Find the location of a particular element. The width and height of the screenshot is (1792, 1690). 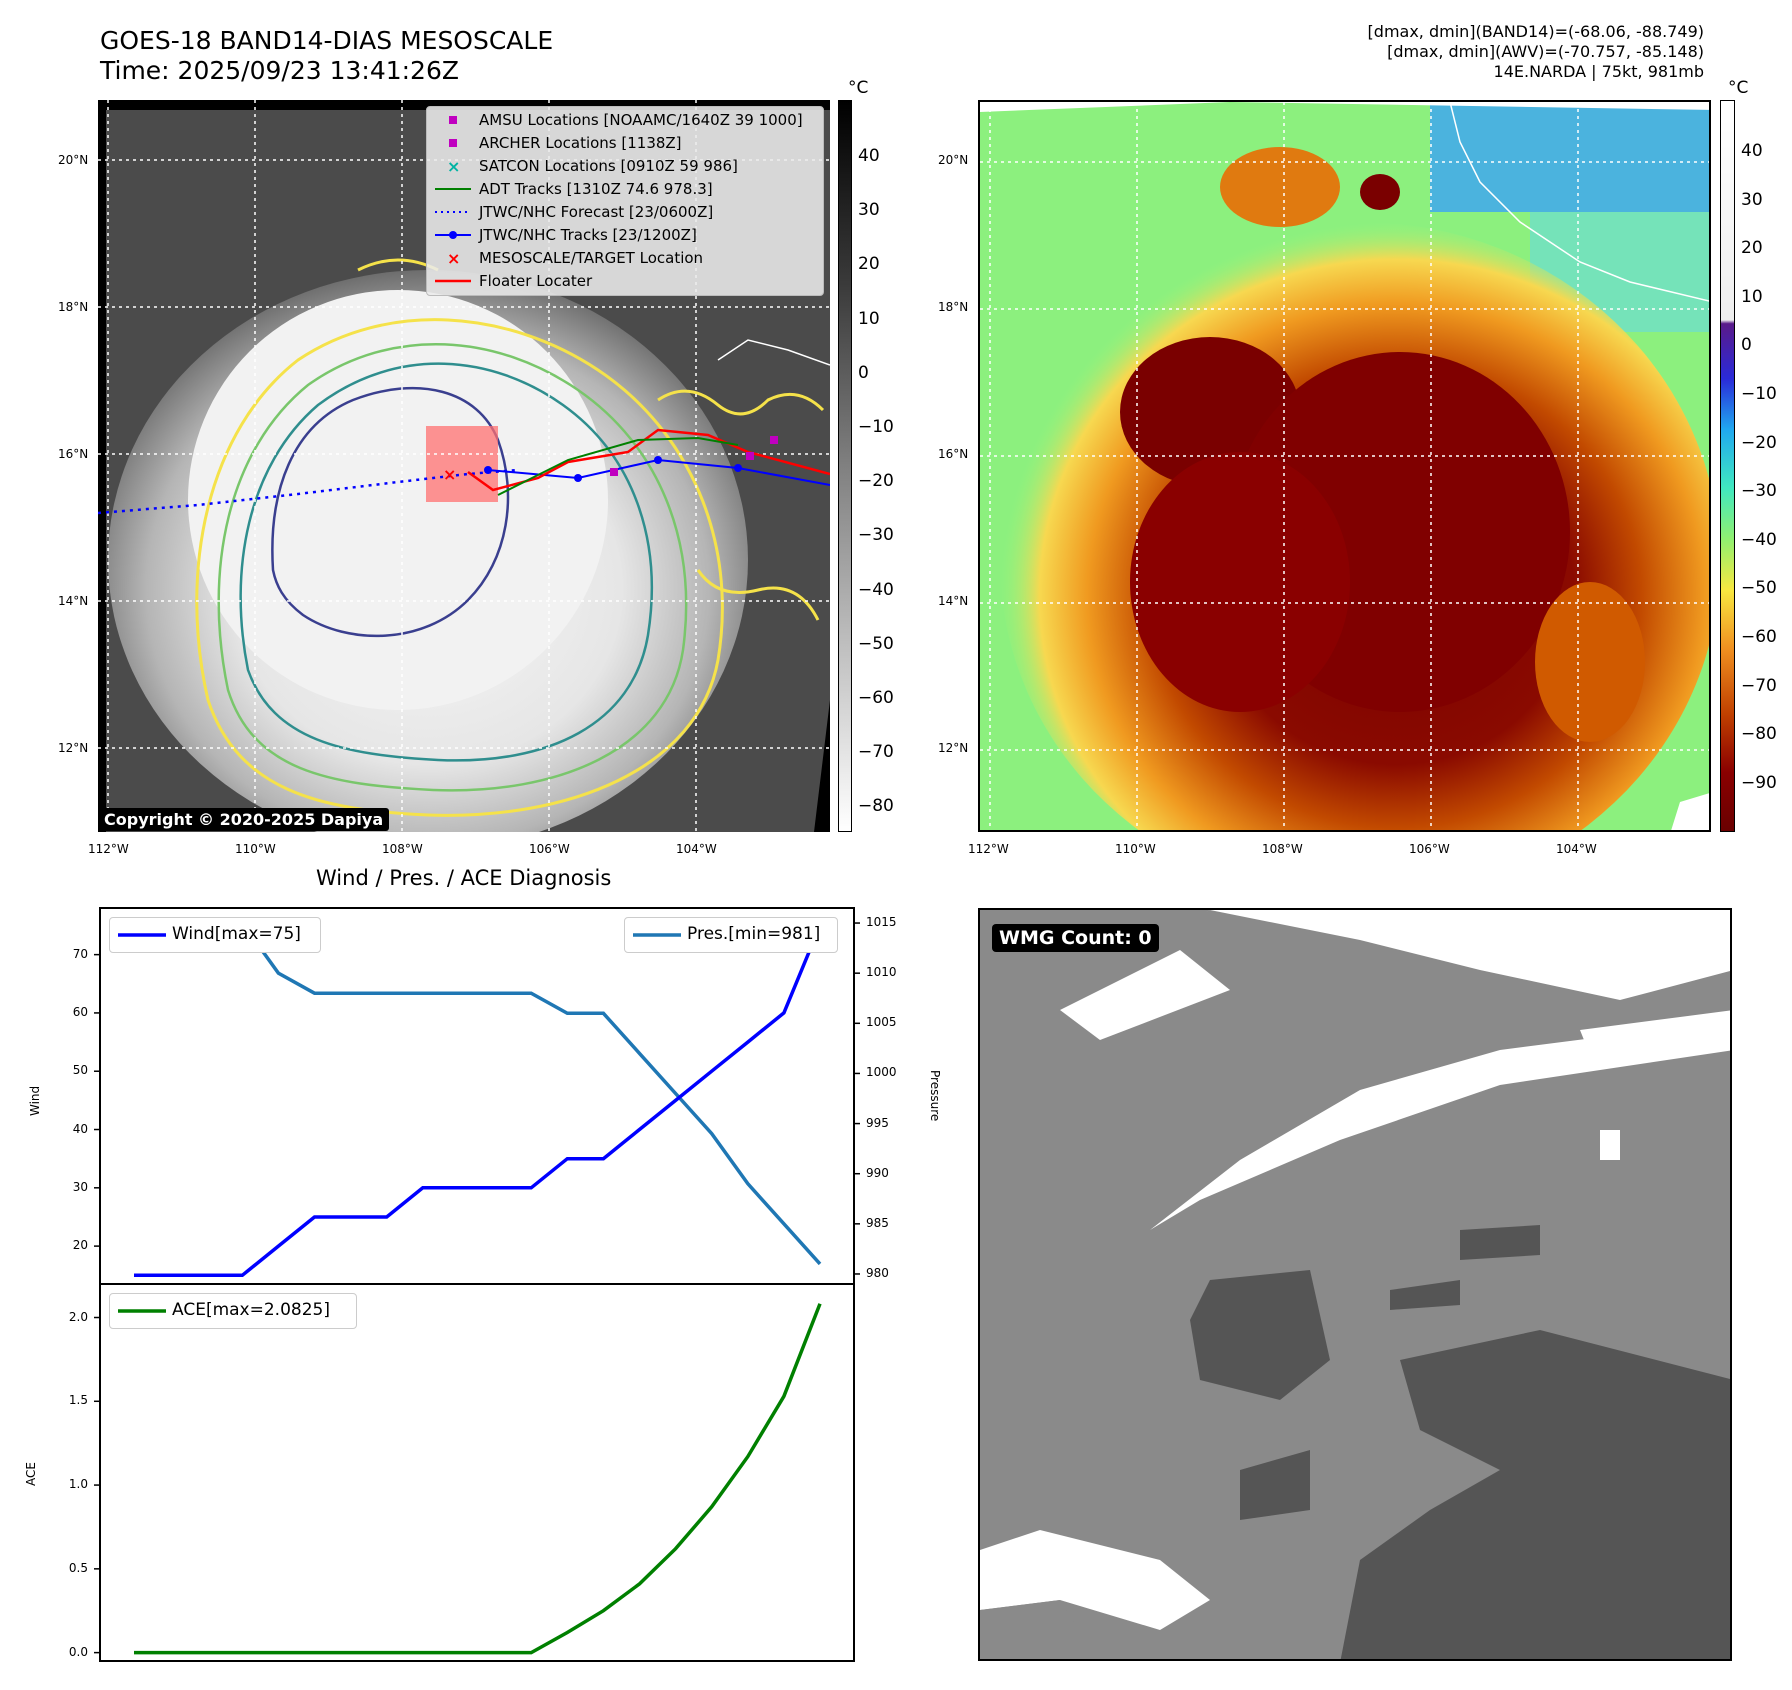

right-colorbar-tick: −10 is located at coordinates (1759, 394).